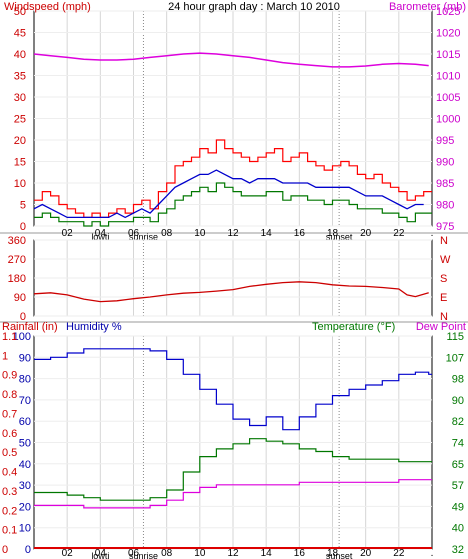 The height and width of the screenshot is (559, 468). Describe the element at coordinates (17, 241) in the screenshot. I see `y-tick-direction: 360` at that location.